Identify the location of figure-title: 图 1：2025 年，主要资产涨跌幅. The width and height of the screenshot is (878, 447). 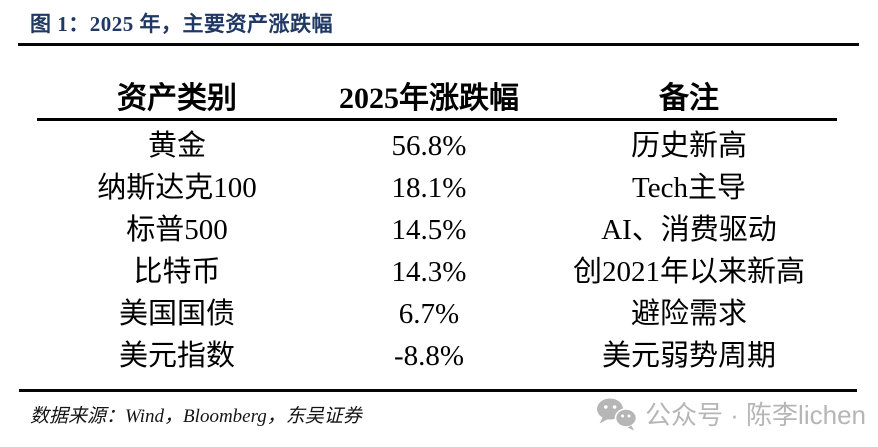
(181, 24).